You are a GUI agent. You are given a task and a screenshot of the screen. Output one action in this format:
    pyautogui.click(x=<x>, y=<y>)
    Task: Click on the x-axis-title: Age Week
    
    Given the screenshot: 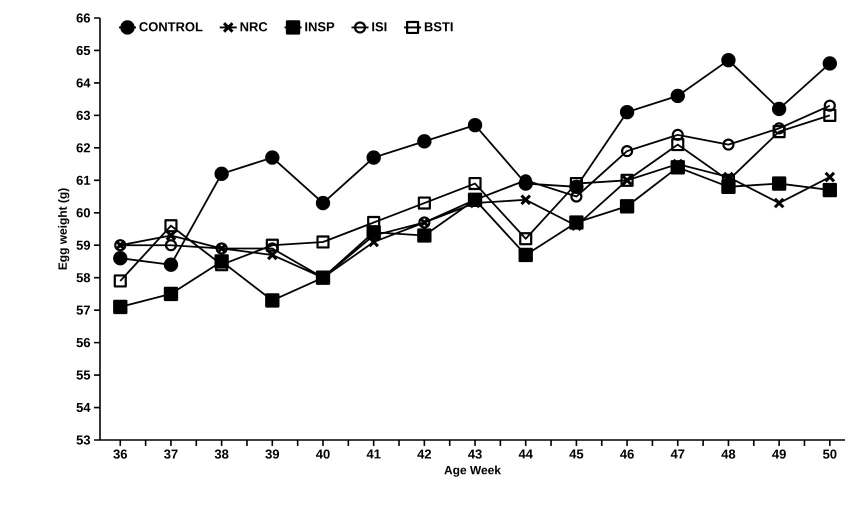 What is the action you would take?
    pyautogui.click(x=472, y=471)
    